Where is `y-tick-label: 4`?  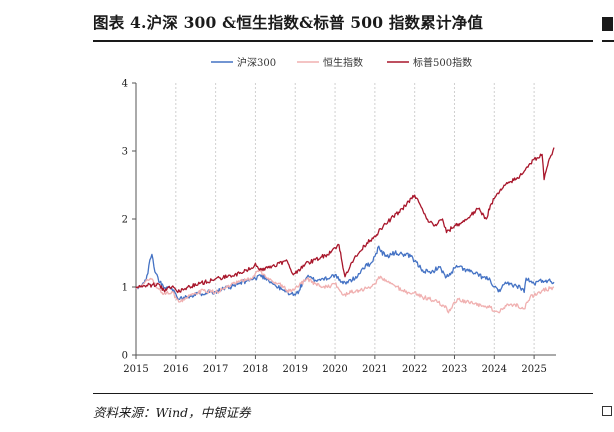
y-tick-label: 4 is located at coordinates (125, 84).